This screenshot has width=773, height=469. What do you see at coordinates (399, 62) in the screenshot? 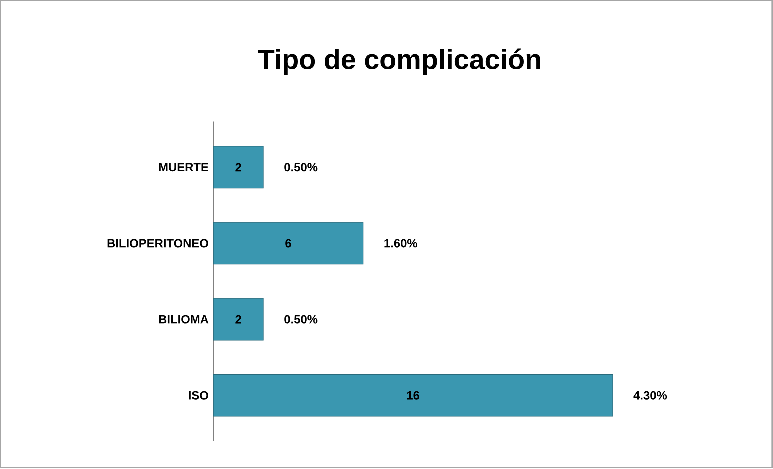
I see `chart-title: Tipo de complicación` at bounding box center [399, 62].